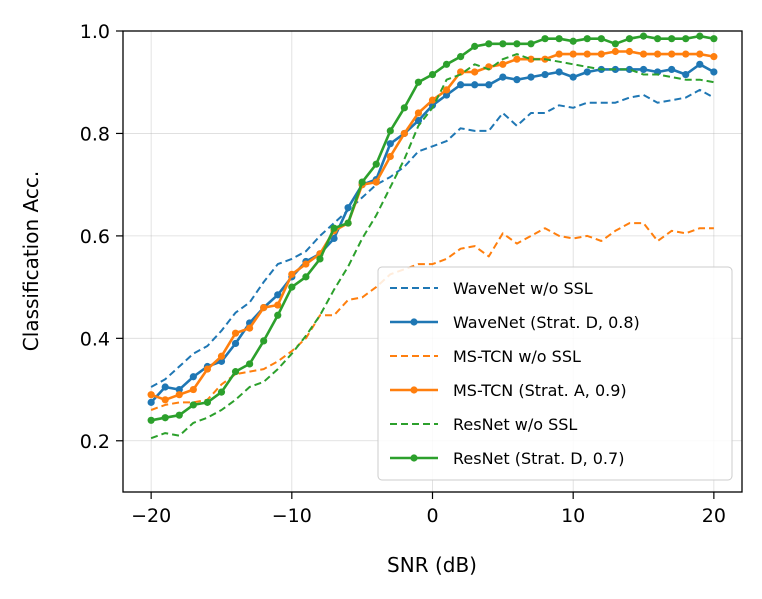  What do you see at coordinates (95, 32) in the screenshot?
I see `y-tick-label: 1.0` at bounding box center [95, 32].